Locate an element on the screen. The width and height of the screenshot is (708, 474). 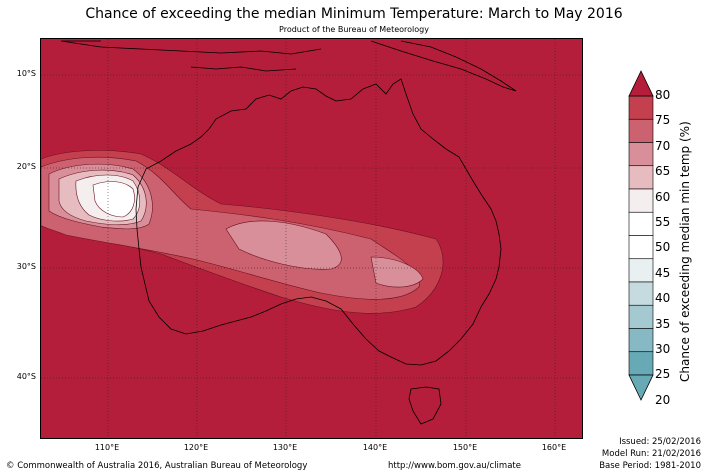
base-period: Base Period: 1981-2010 is located at coordinates (650, 466).